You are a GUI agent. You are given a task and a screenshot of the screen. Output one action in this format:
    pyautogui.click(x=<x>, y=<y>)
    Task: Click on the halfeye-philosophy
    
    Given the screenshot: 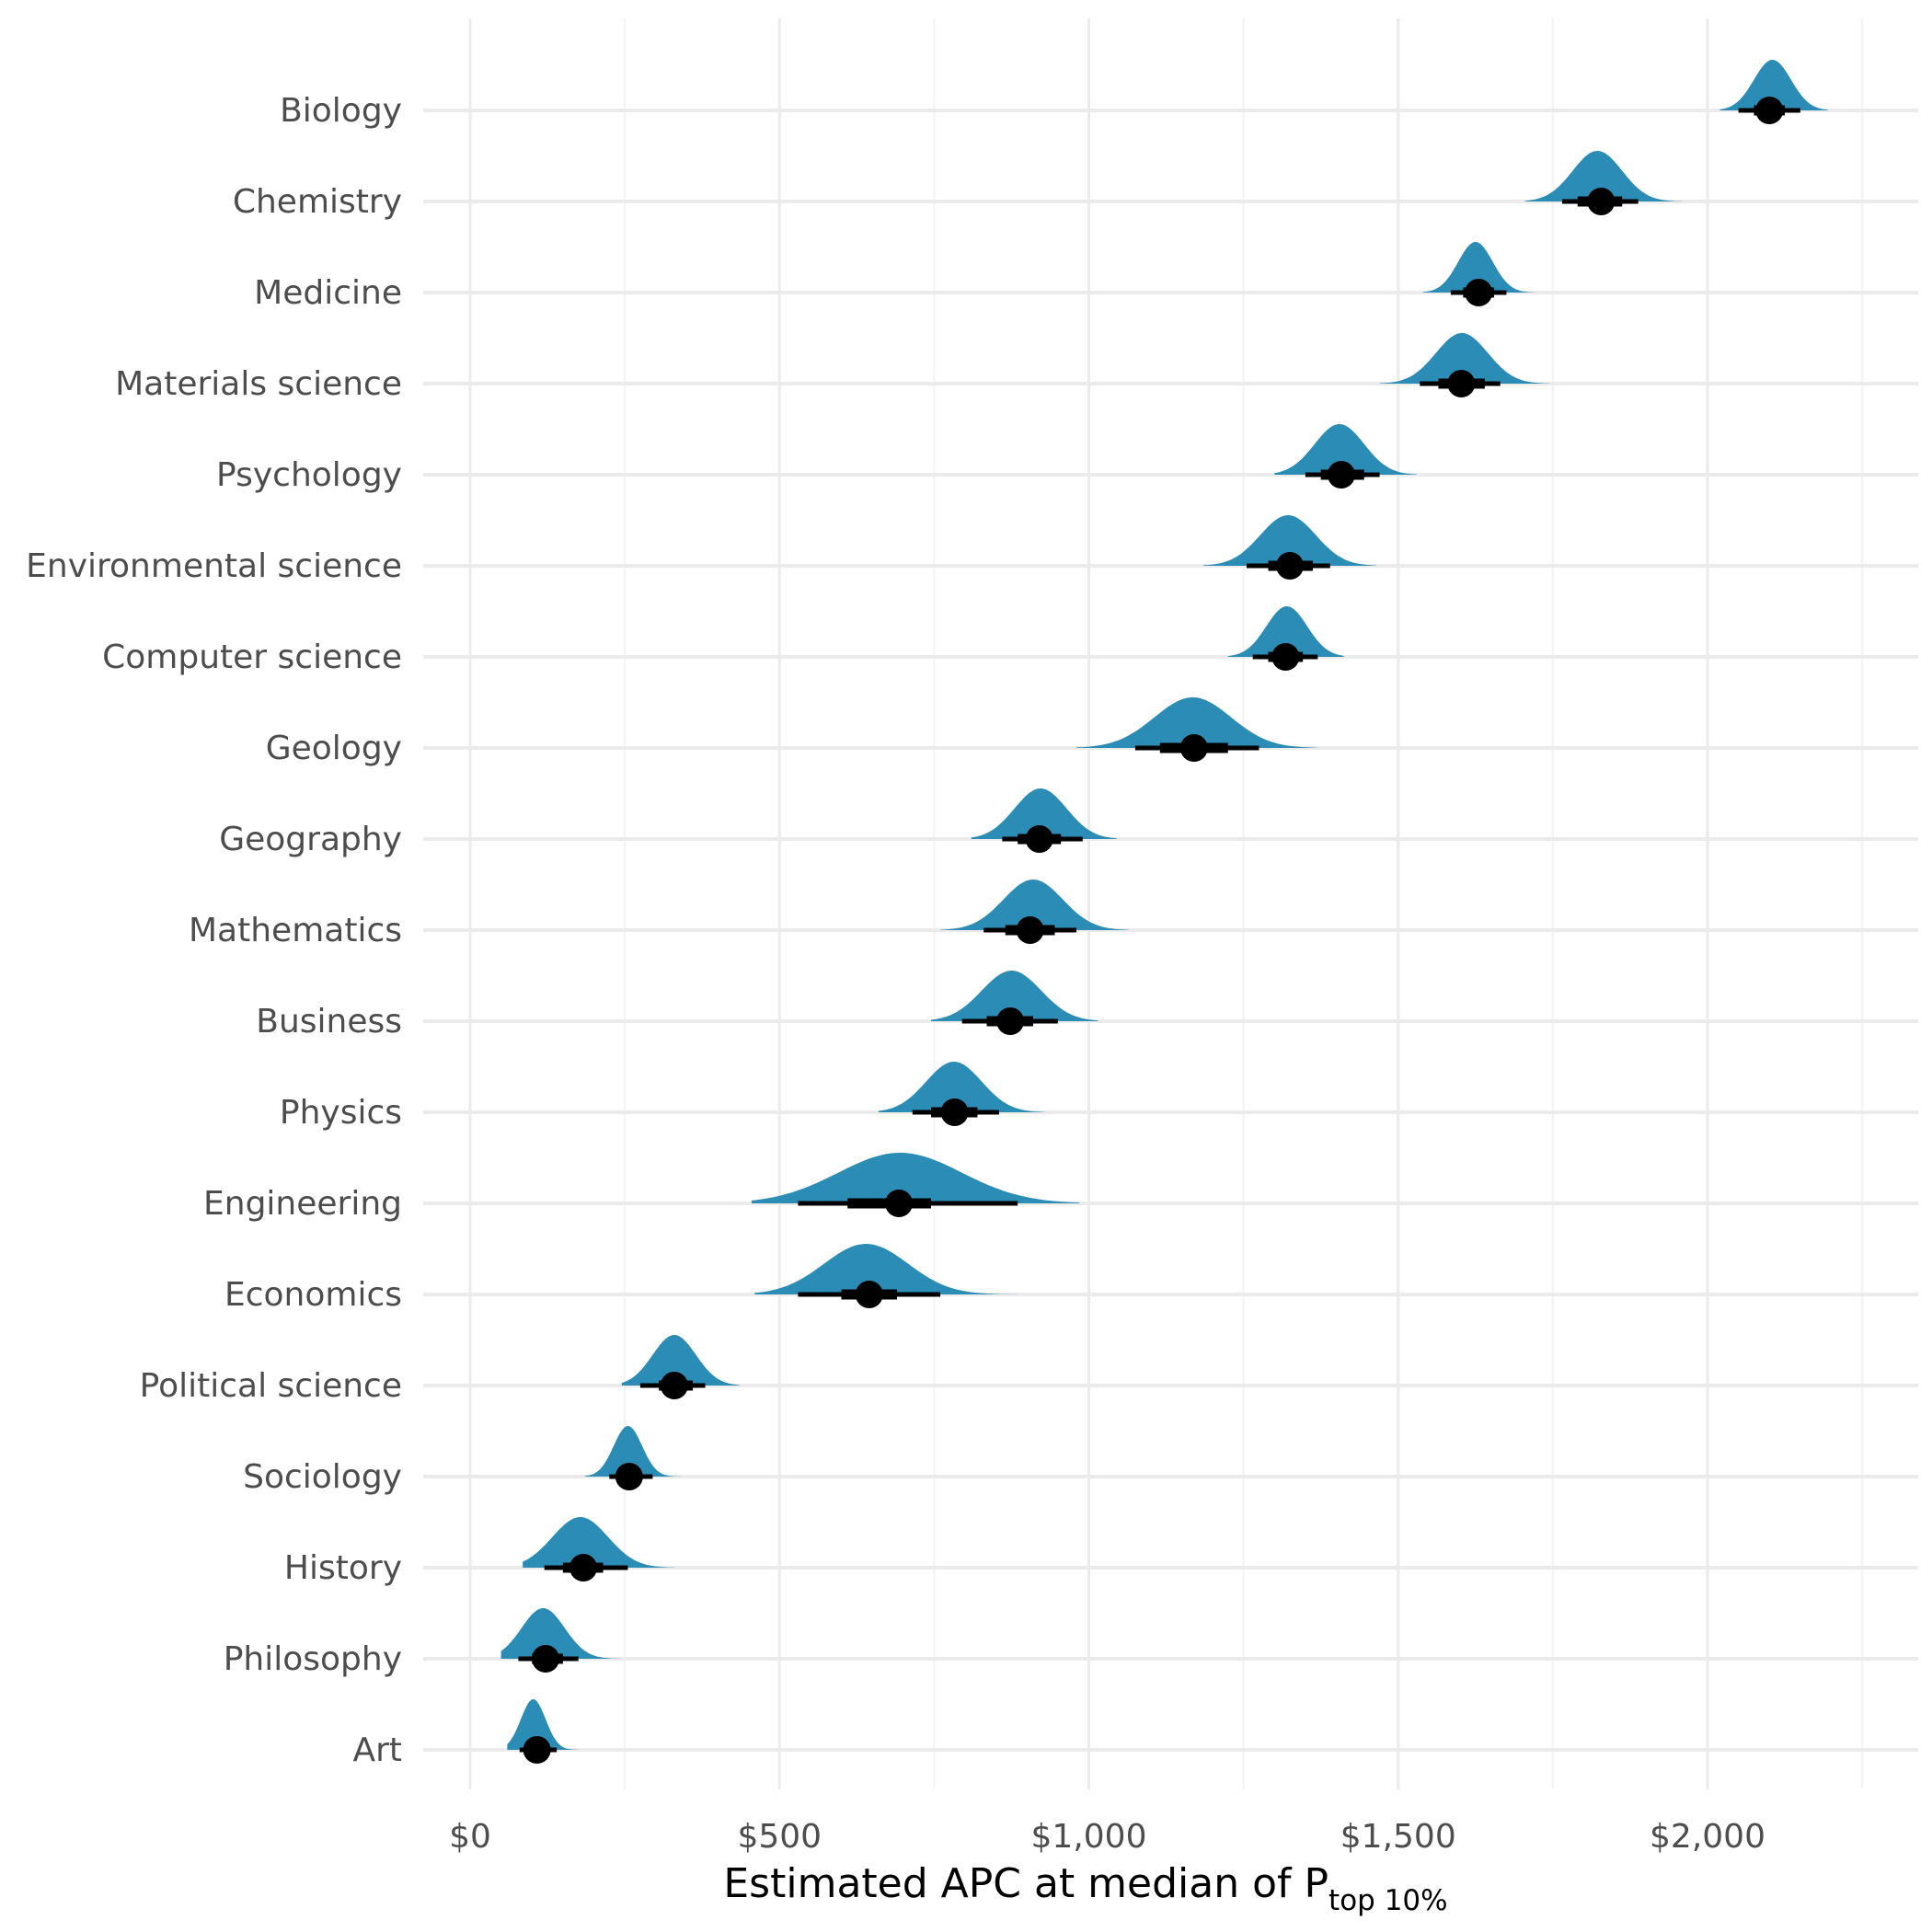 What is the action you would take?
    pyautogui.click(x=561, y=1640)
    